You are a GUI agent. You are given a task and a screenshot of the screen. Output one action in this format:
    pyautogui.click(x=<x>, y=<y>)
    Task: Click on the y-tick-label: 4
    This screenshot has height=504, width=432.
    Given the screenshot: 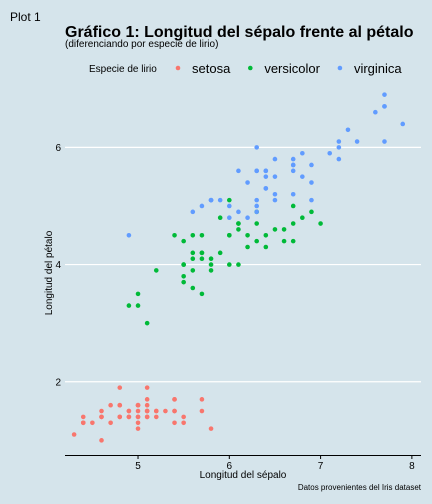 What is the action you would take?
    pyautogui.click(x=58, y=265)
    